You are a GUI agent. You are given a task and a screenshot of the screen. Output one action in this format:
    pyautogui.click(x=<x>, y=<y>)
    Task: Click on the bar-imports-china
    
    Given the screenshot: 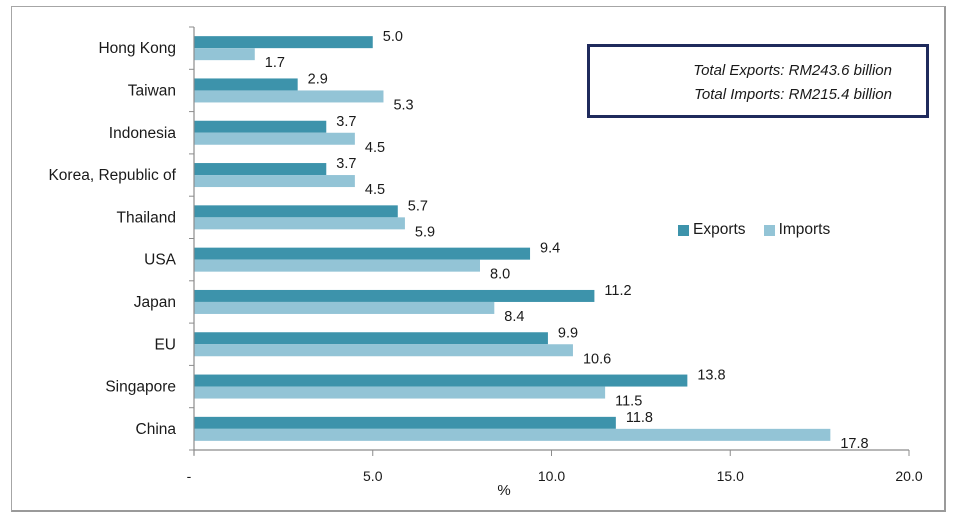 What is the action you would take?
    pyautogui.click(x=512, y=434)
    